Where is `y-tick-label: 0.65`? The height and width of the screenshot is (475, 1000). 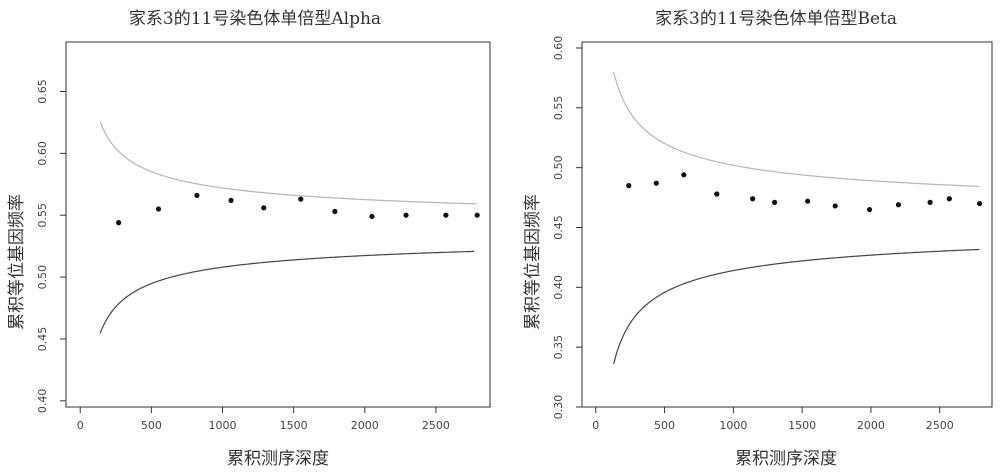 y-tick-label: 0.65 is located at coordinates (42, 91).